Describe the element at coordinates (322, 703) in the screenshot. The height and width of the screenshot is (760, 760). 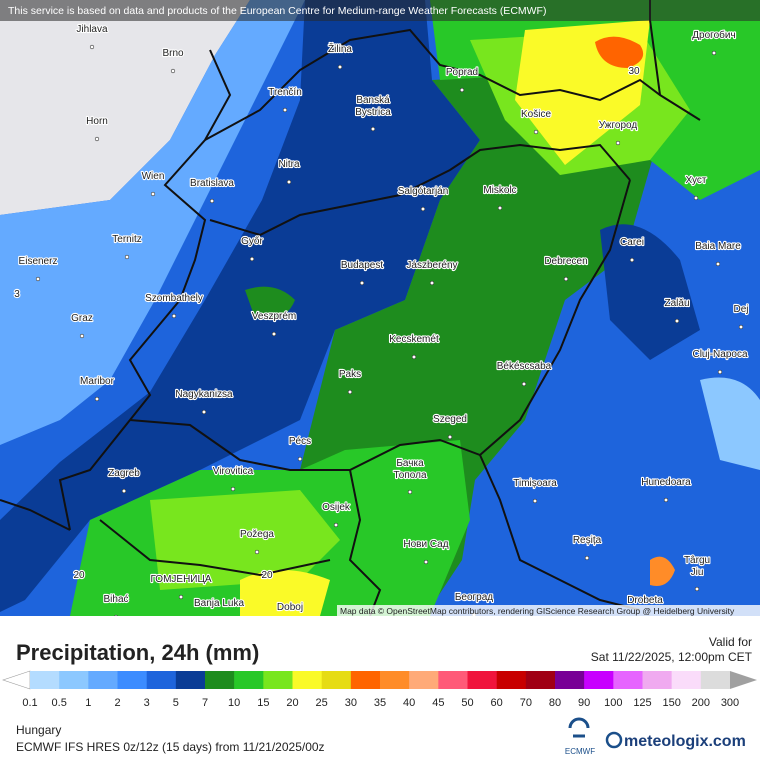
I see `legend-tick-label: 25` at that location.